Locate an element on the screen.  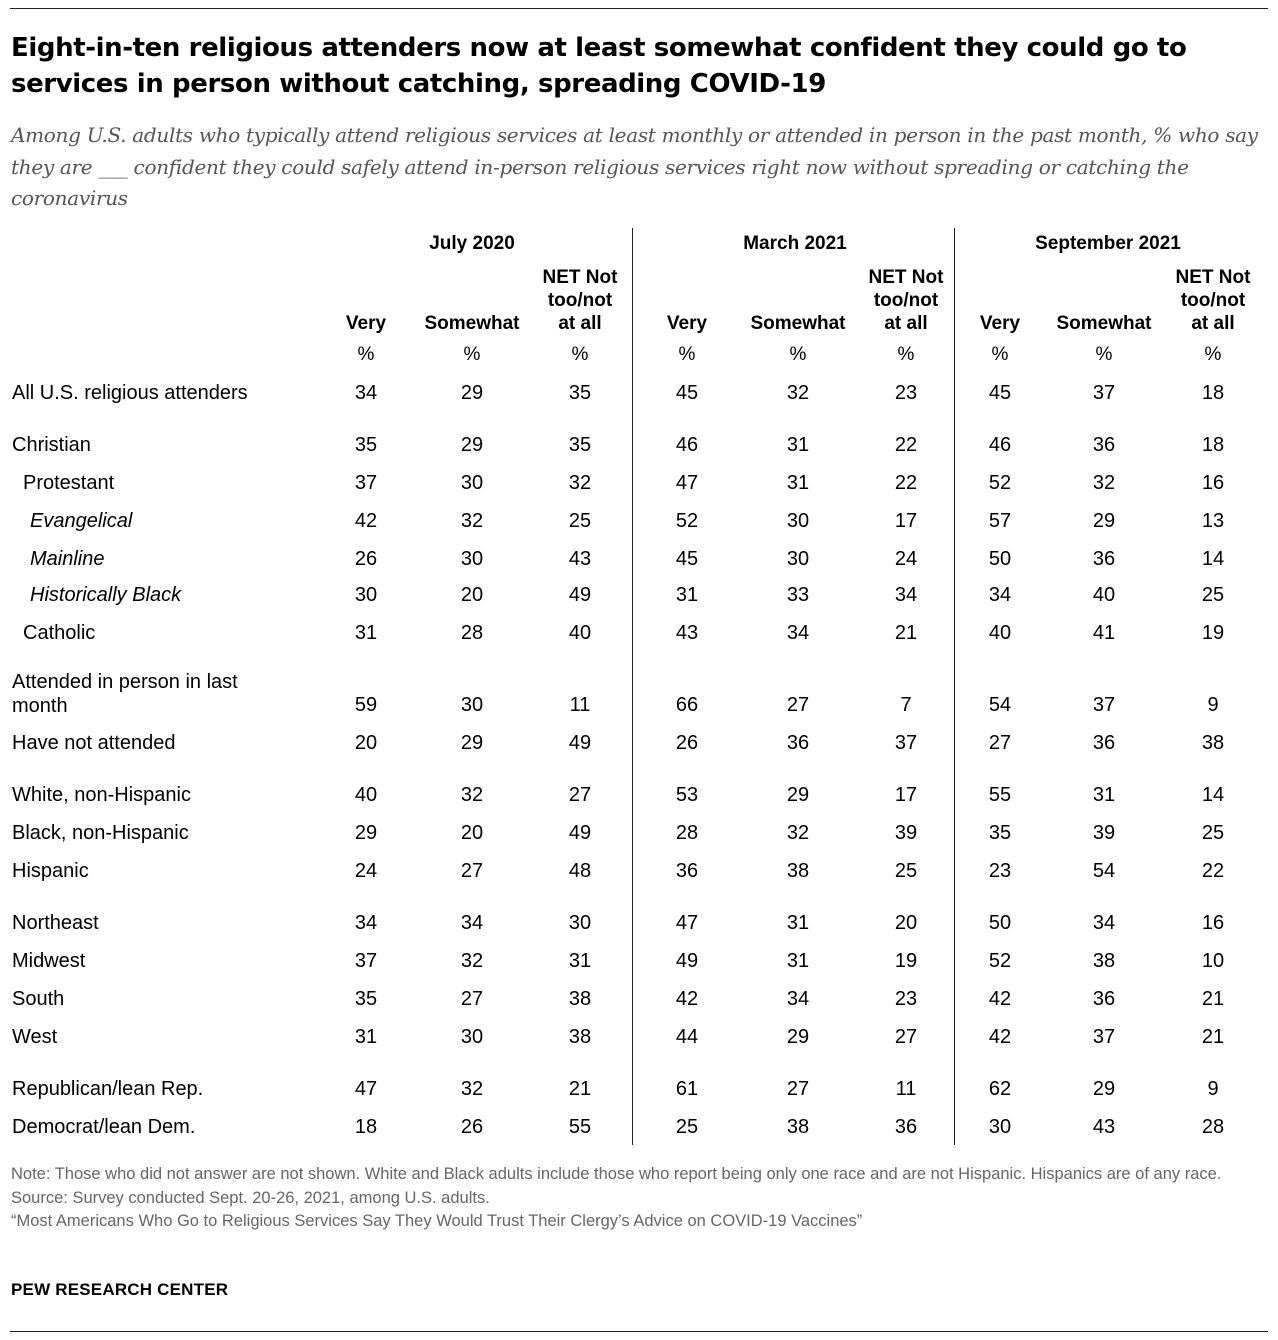
table-cell: 42 is located at coordinates (1000, 1037).